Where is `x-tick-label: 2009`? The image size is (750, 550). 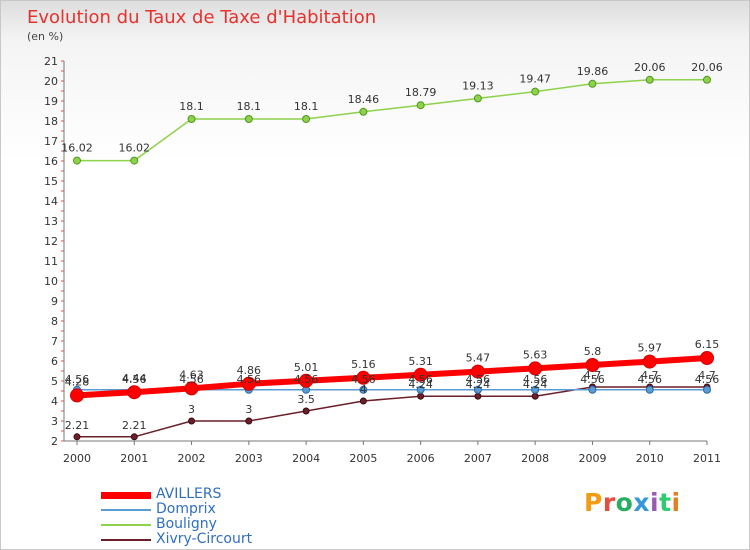
x-tick-label: 2009 is located at coordinates (592, 458).